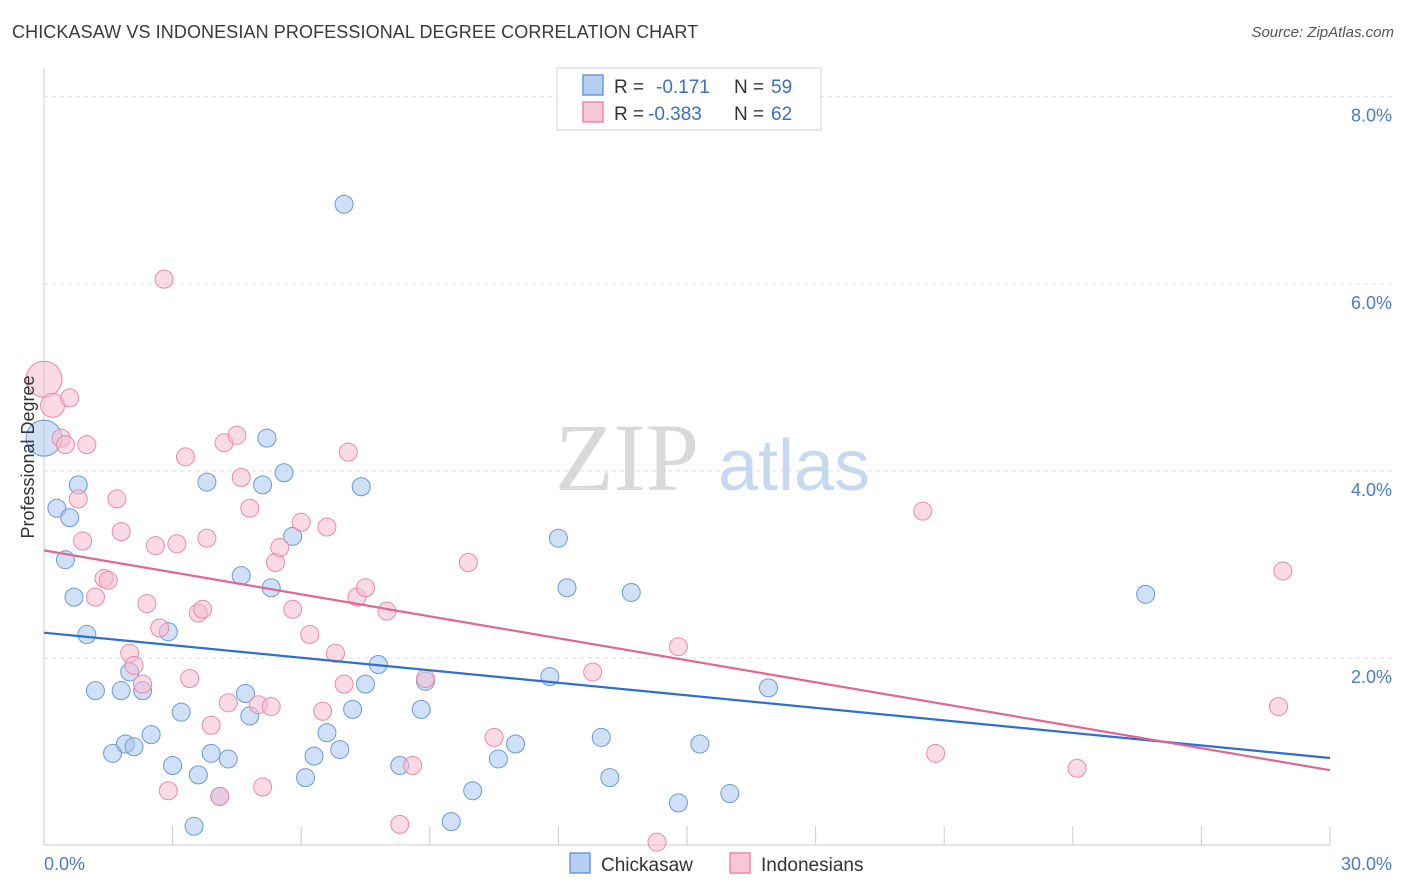 The image size is (1406, 892). I want to click on y-tick-label-0: 2.0%, so click(1371, 677).